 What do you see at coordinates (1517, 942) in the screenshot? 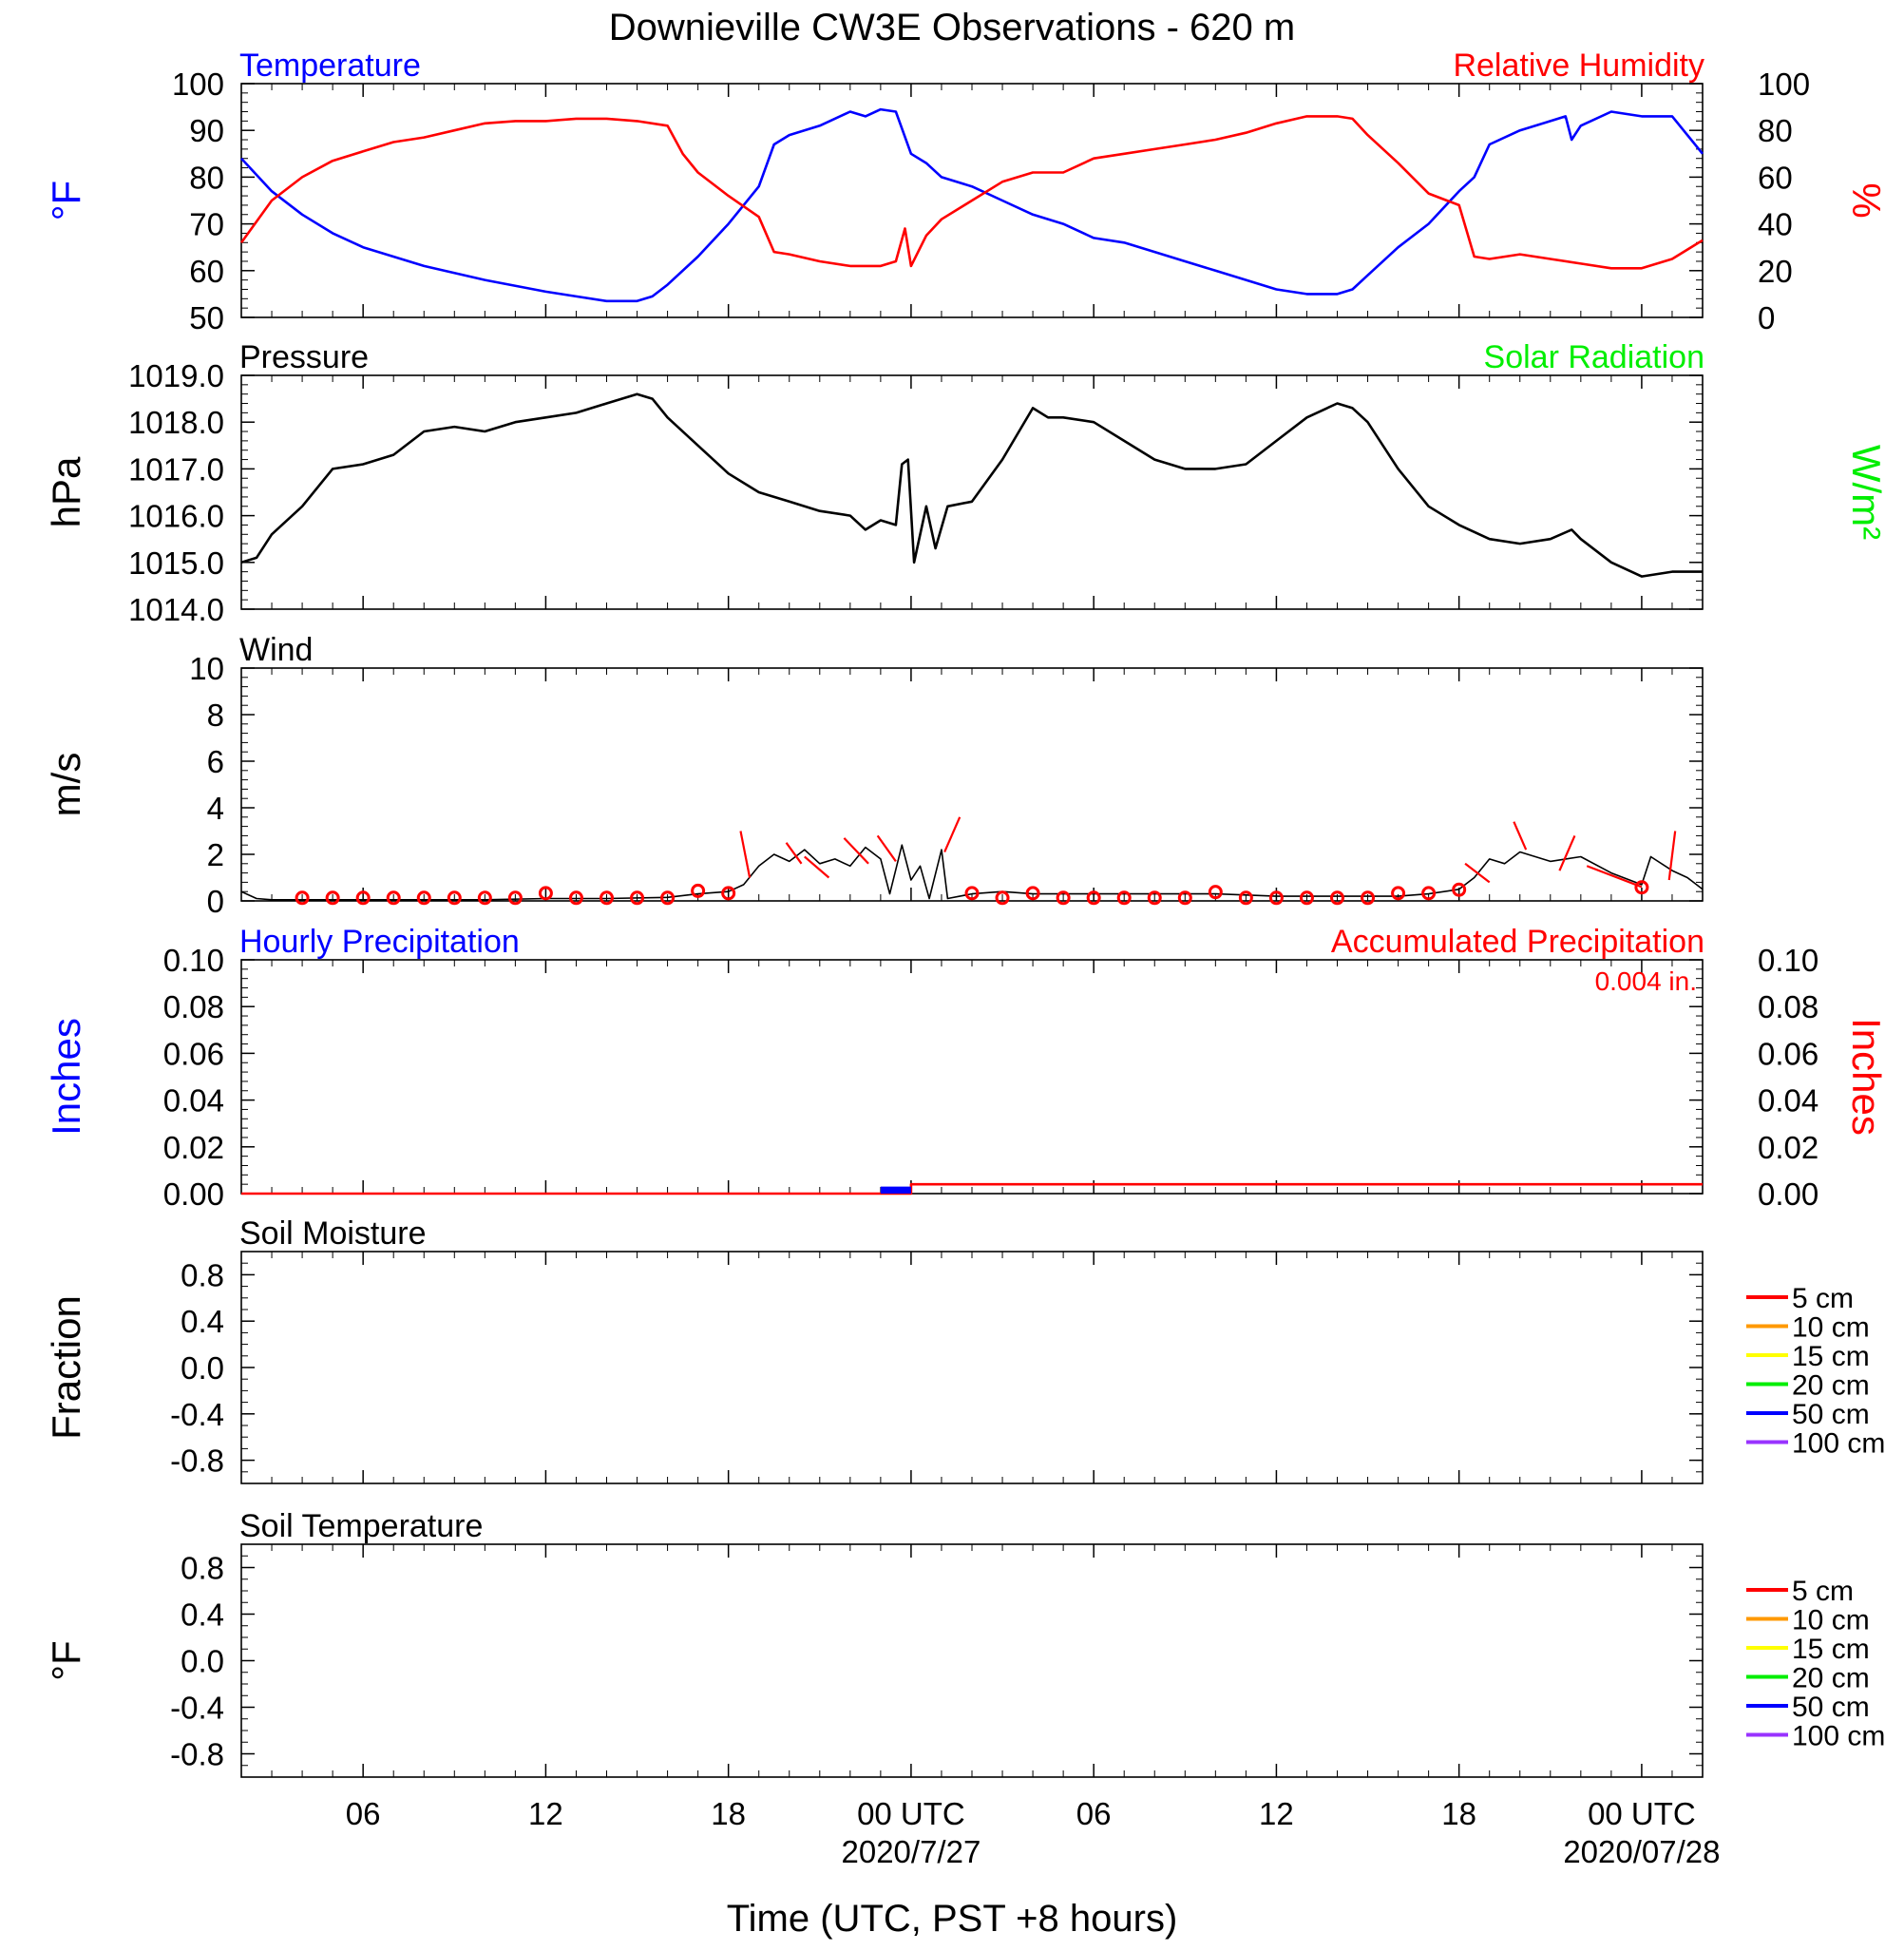
I see `panel-title-right: Accumulated Precipitation` at bounding box center [1517, 942].